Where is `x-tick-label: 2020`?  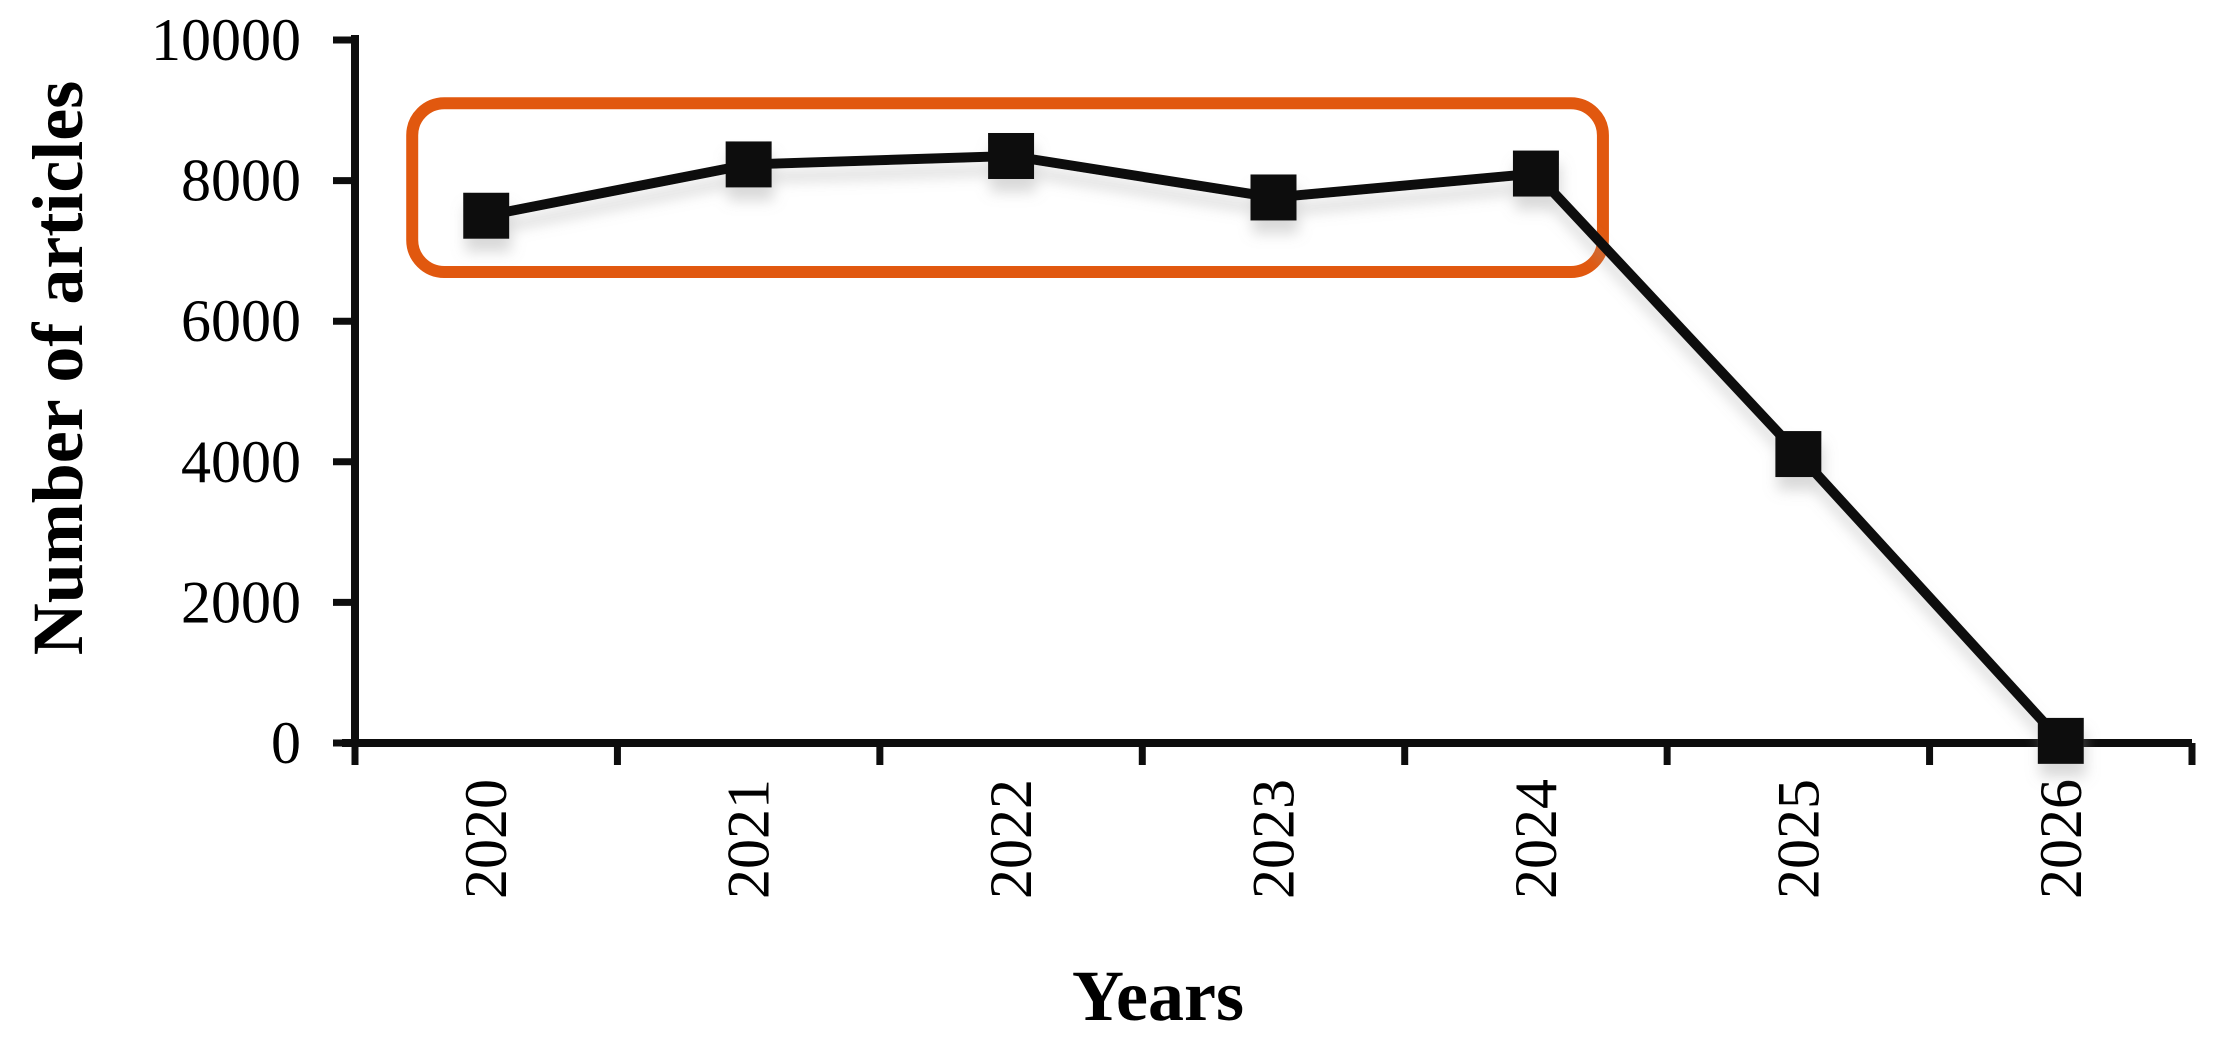
x-tick-label: 2020 is located at coordinates (486, 839).